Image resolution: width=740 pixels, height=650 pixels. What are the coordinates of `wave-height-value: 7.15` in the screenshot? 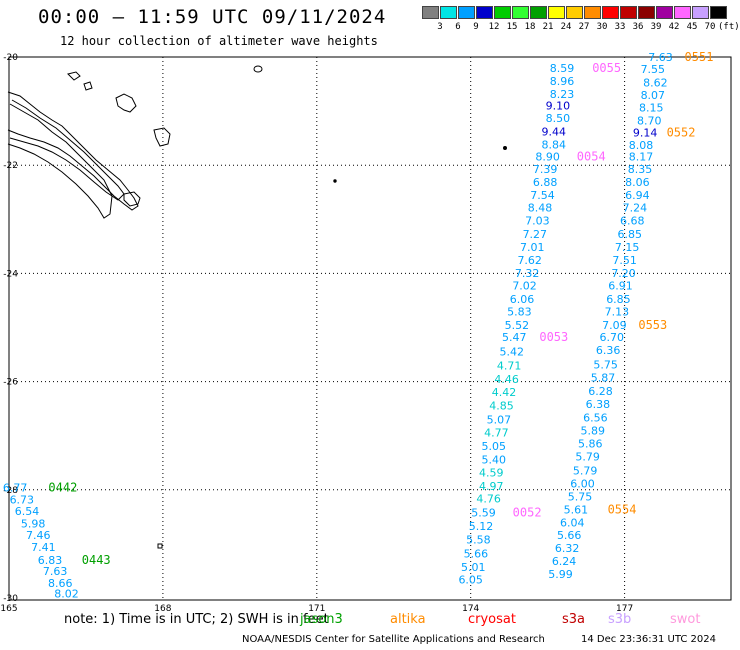 It's located at (627, 247).